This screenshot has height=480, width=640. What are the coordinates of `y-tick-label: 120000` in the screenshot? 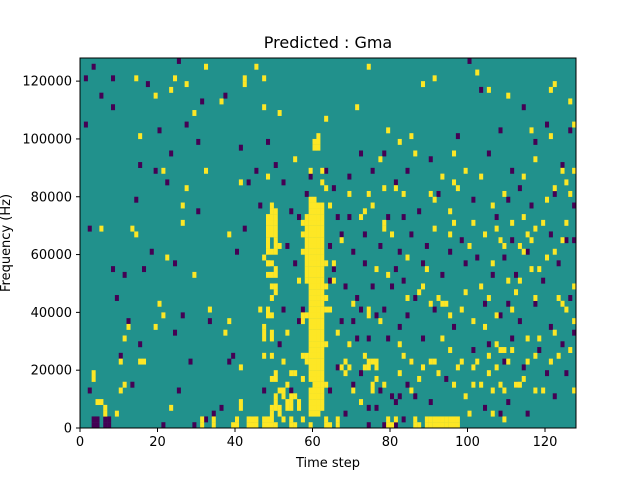 It's located at (47, 82).